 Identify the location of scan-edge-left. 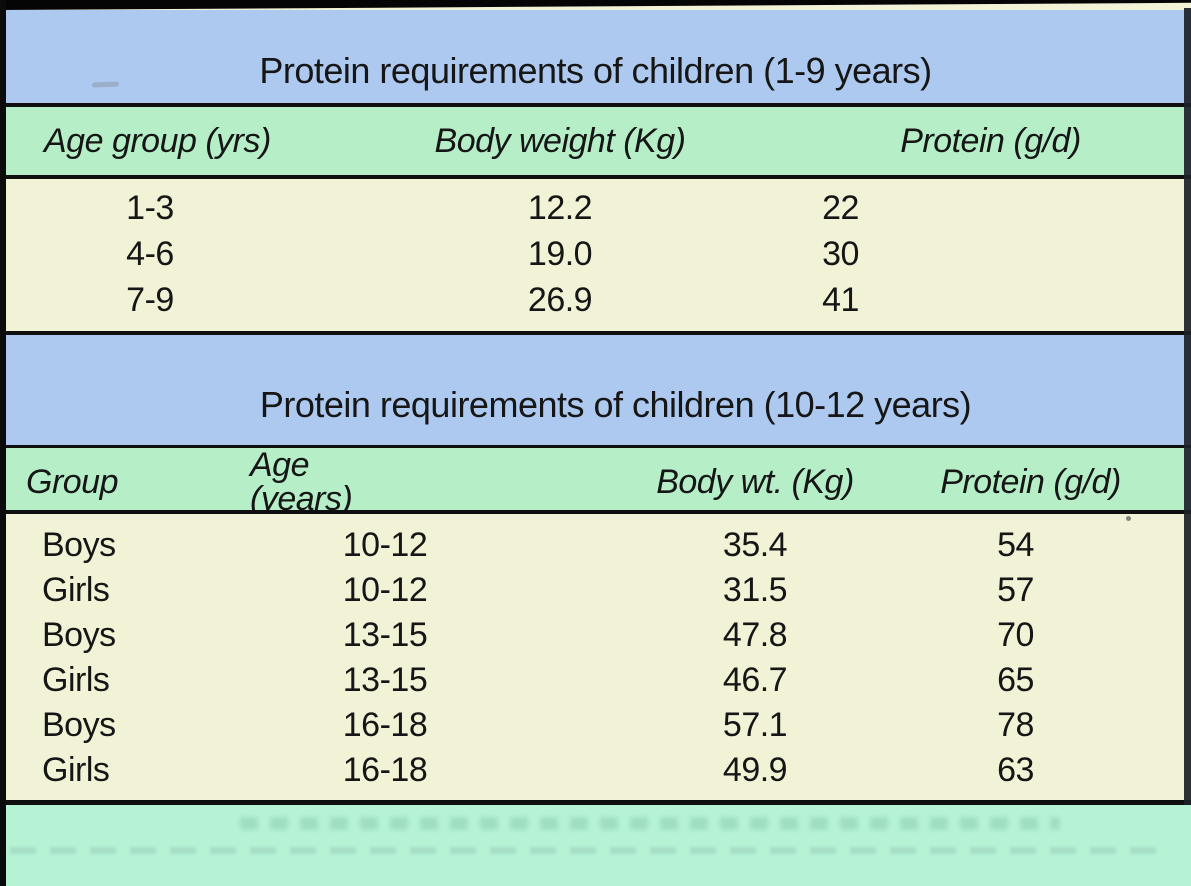
(3, 443).